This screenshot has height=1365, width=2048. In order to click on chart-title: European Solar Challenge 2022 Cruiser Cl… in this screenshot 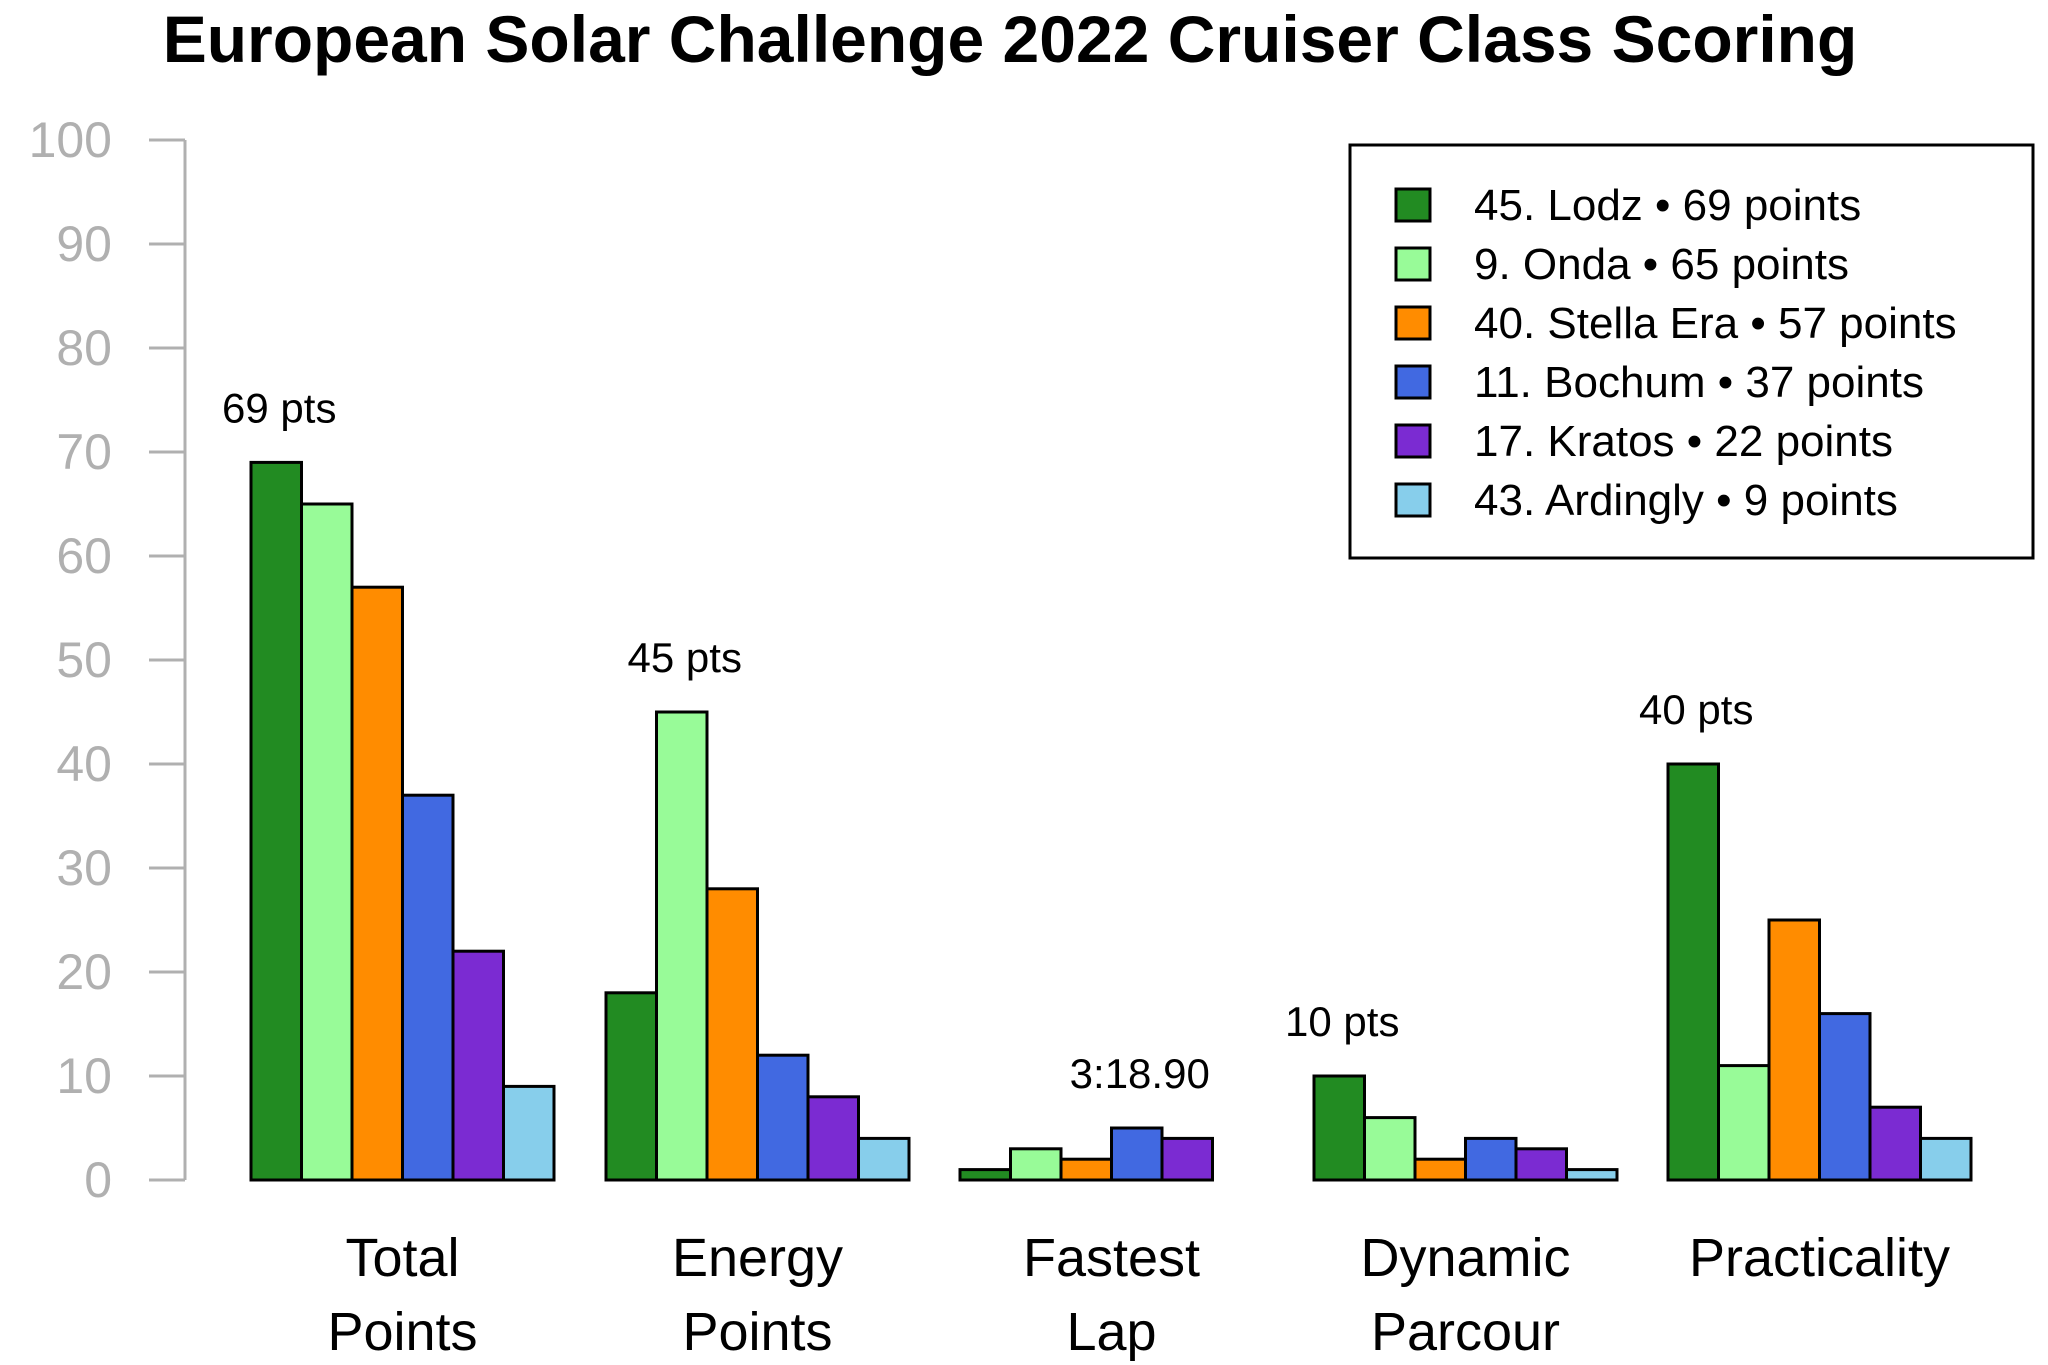, I will do `click(1010, 39)`.